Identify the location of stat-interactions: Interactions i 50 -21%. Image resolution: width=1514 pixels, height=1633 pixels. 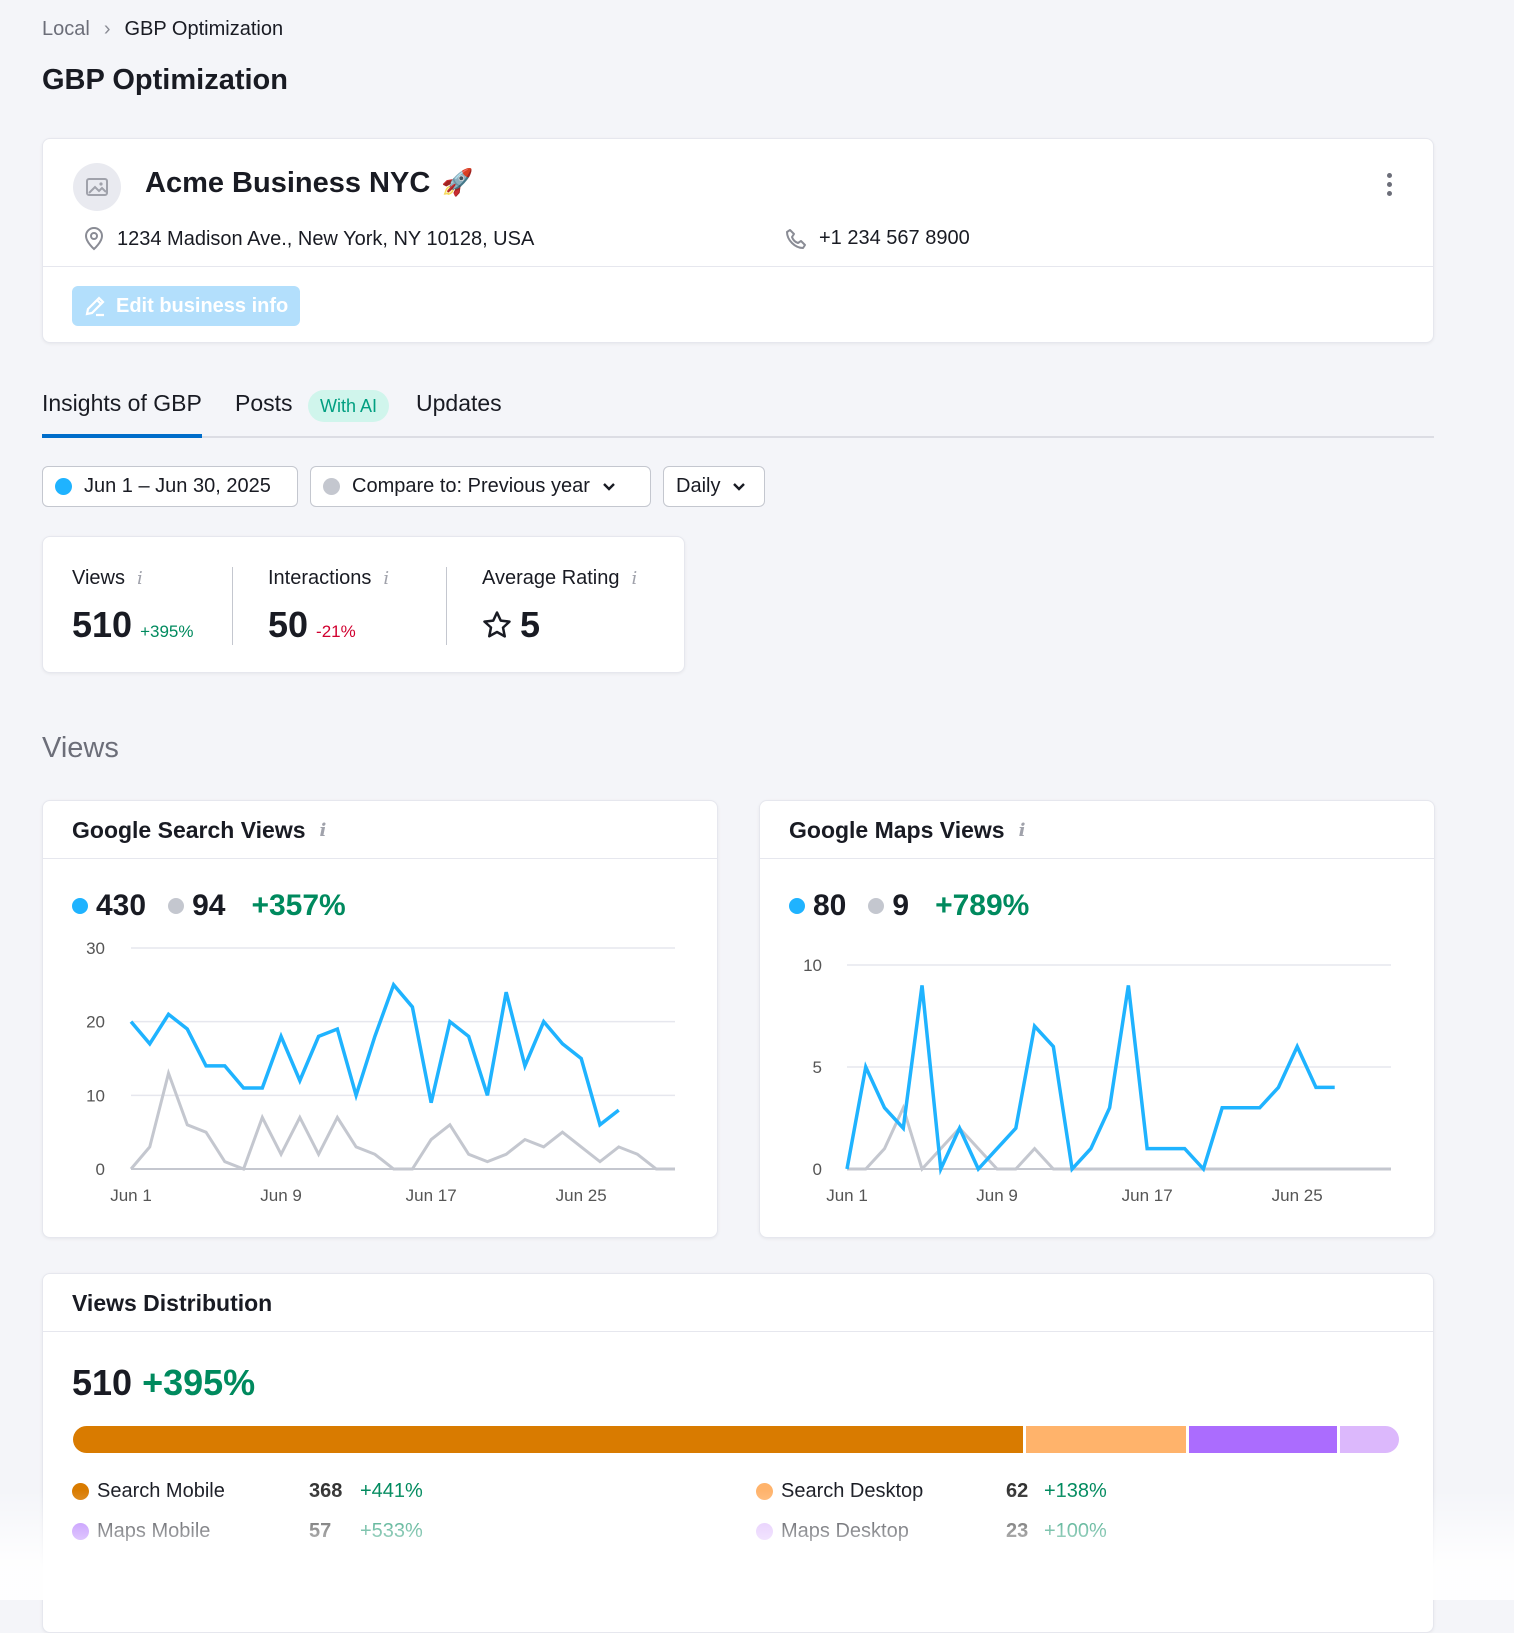
(328, 606).